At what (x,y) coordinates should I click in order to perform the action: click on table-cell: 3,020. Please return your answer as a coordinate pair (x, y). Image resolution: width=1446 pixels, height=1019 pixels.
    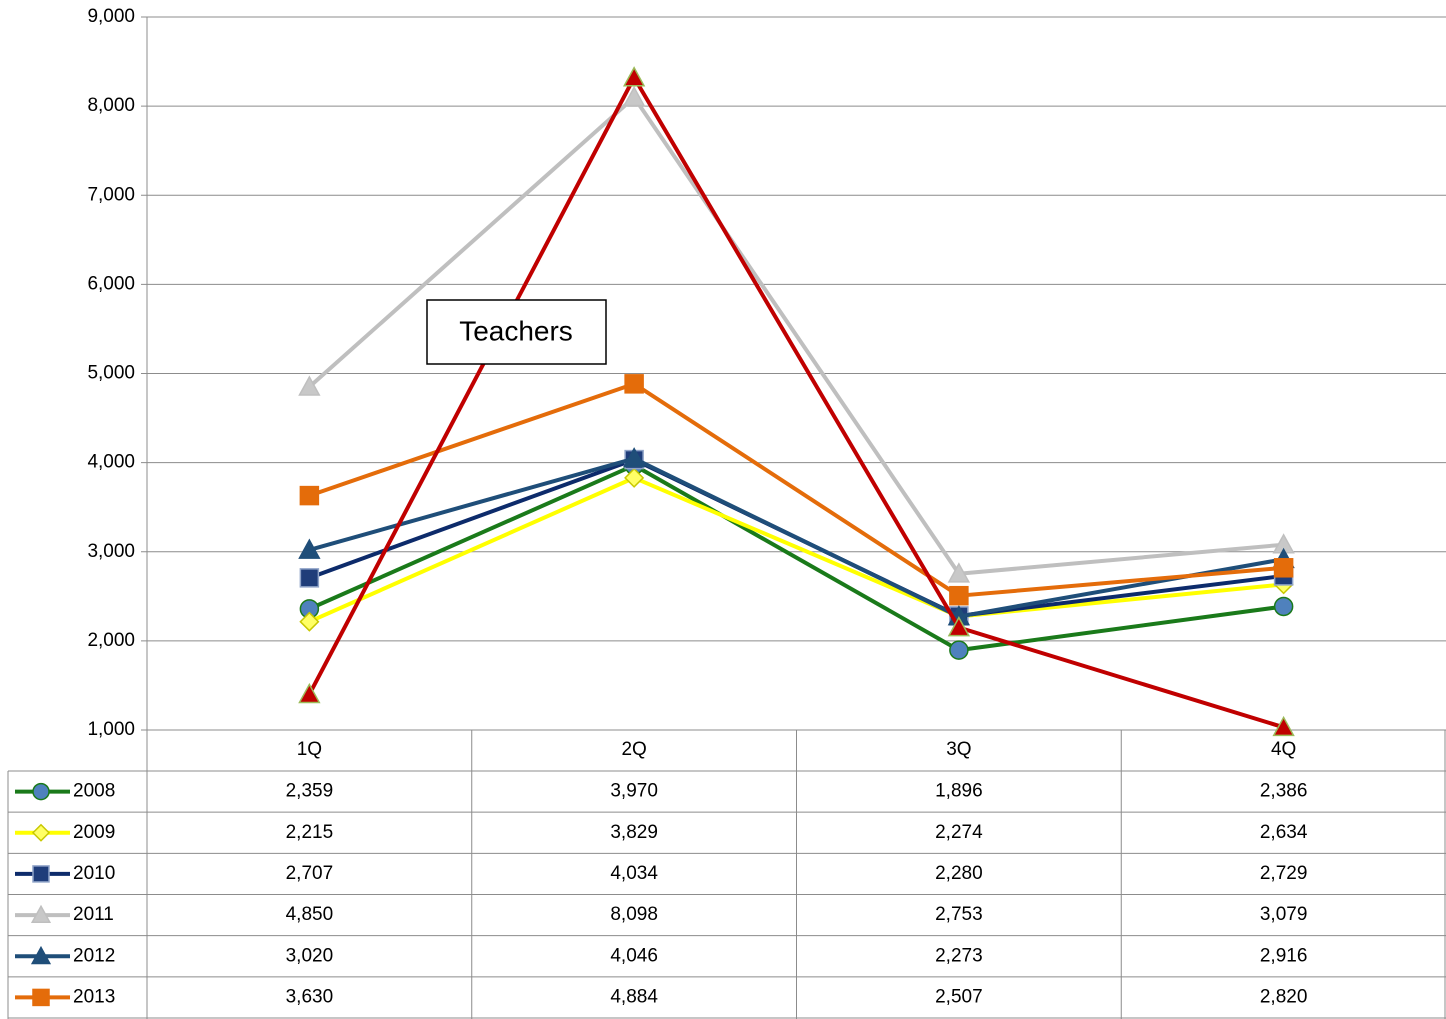
    Looking at the image, I should click on (310, 955).